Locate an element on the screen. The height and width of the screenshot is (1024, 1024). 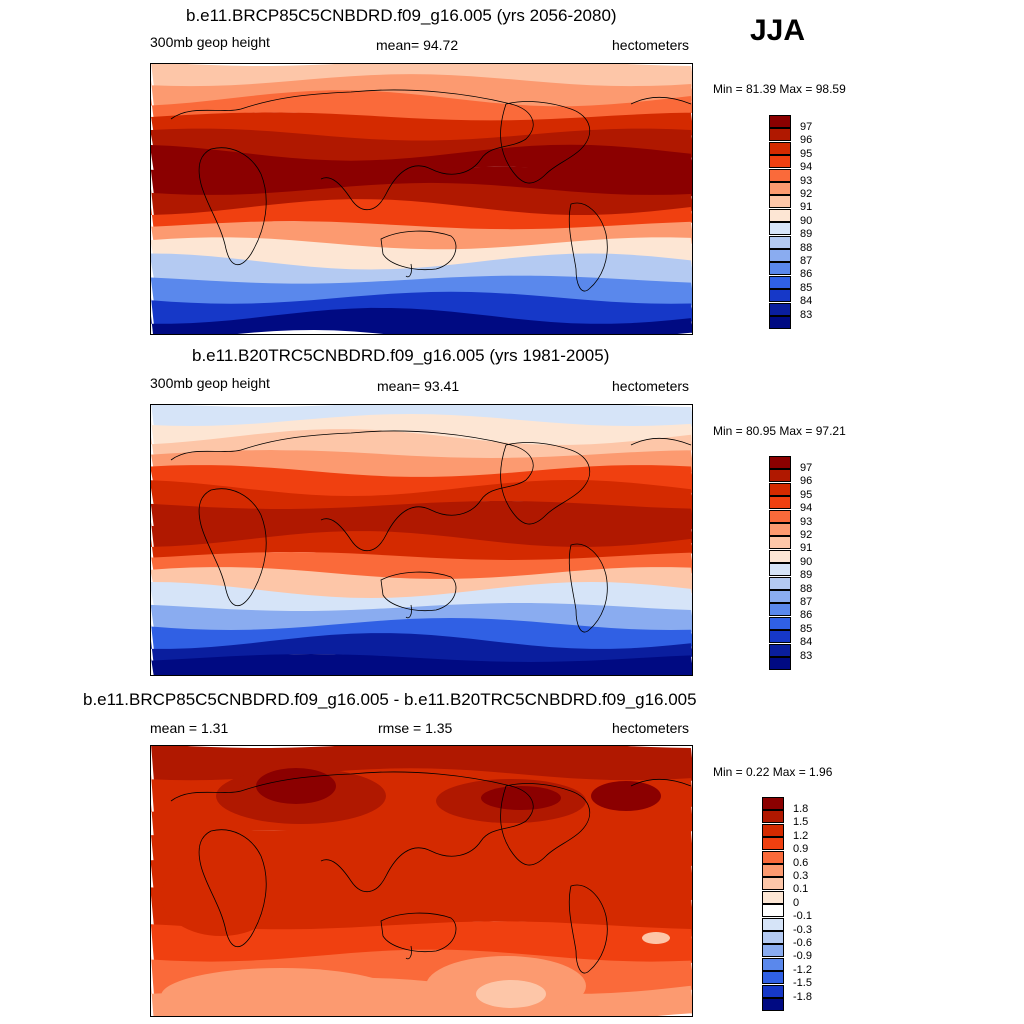
panel-2-map-svg is located at coordinates (421, 540).